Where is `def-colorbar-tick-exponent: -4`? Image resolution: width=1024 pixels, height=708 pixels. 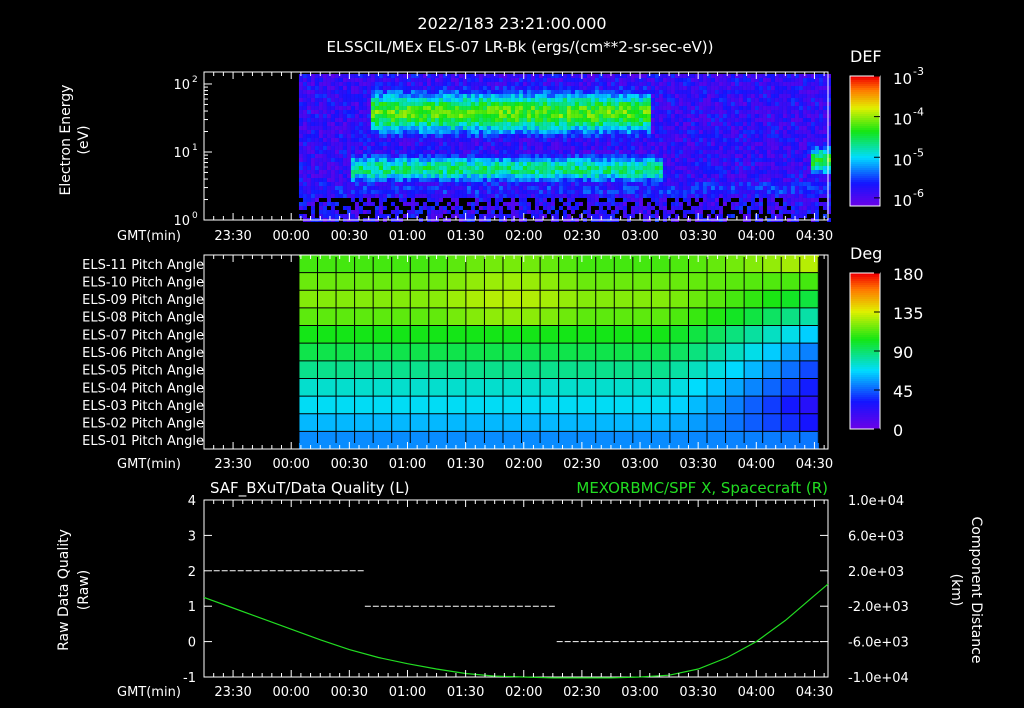
def-colorbar-tick-exponent: -4 is located at coordinates (918, 112).